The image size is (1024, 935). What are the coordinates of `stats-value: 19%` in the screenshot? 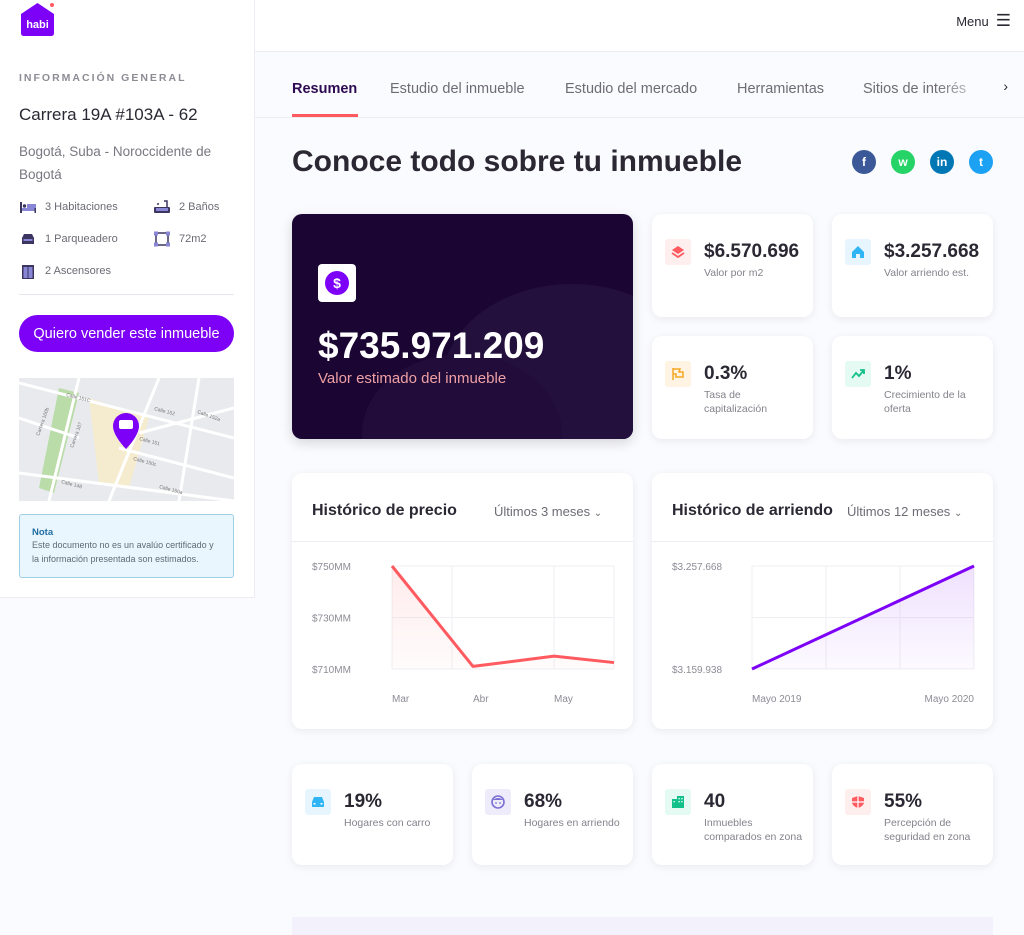 It's located at (363, 801).